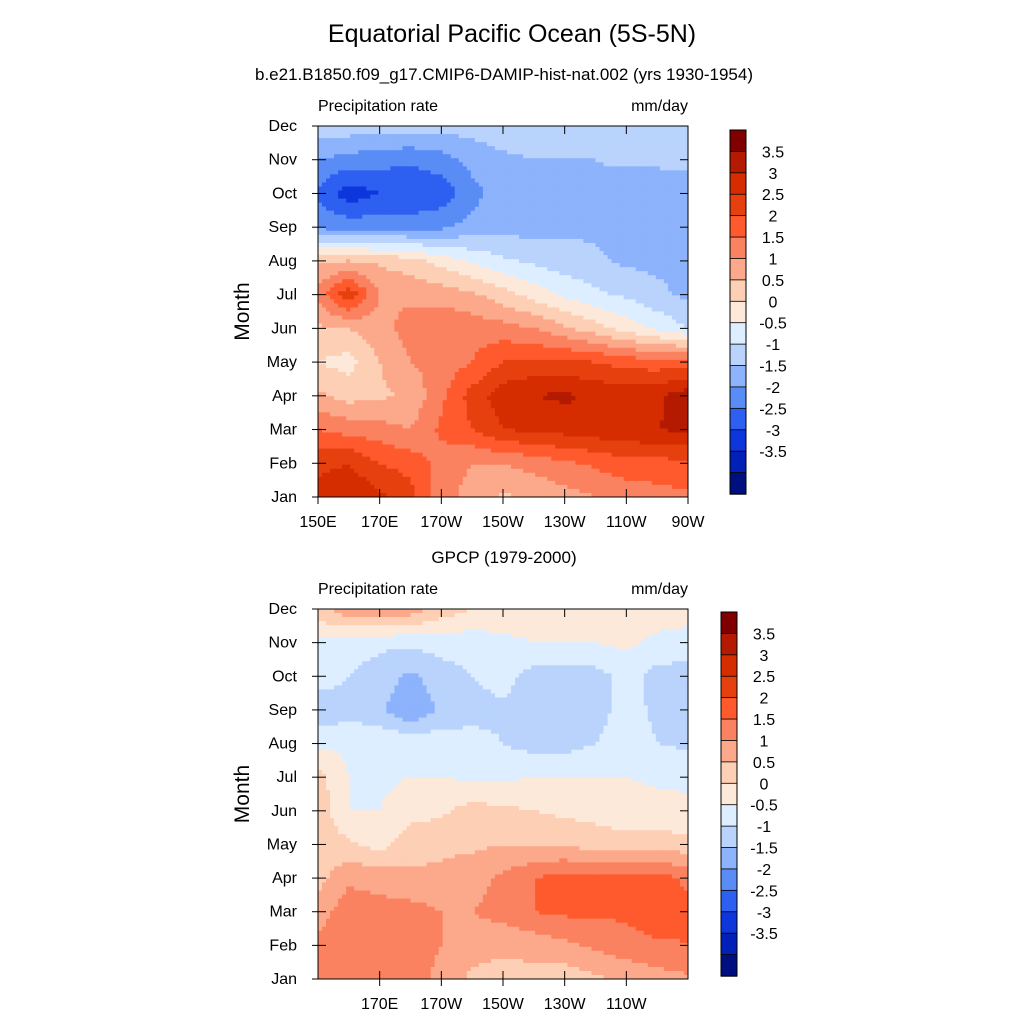  What do you see at coordinates (503, 311) in the screenshot?
I see `contour-field` at bounding box center [503, 311].